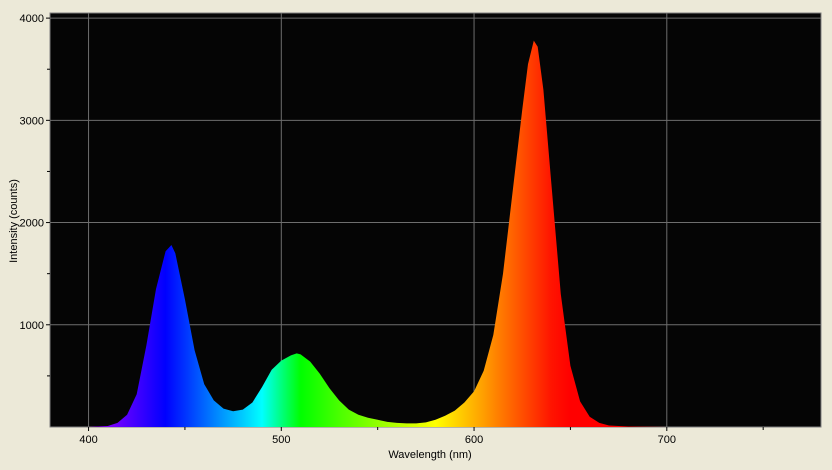 The image size is (832, 470). I want to click on y-tick-label: 2000, so click(32, 224).